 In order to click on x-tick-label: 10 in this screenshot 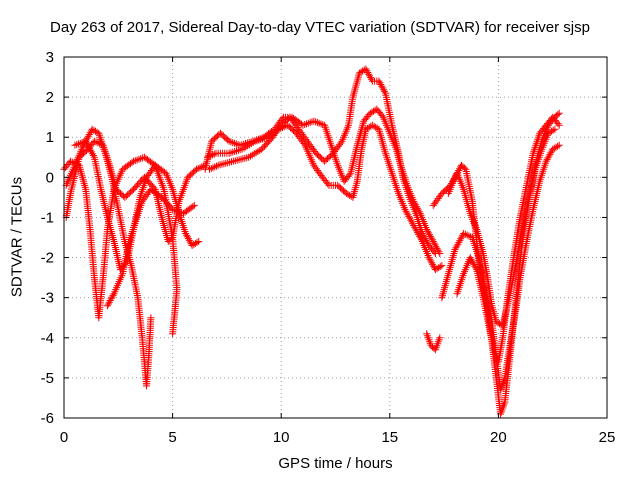, I will do `click(281, 437)`.